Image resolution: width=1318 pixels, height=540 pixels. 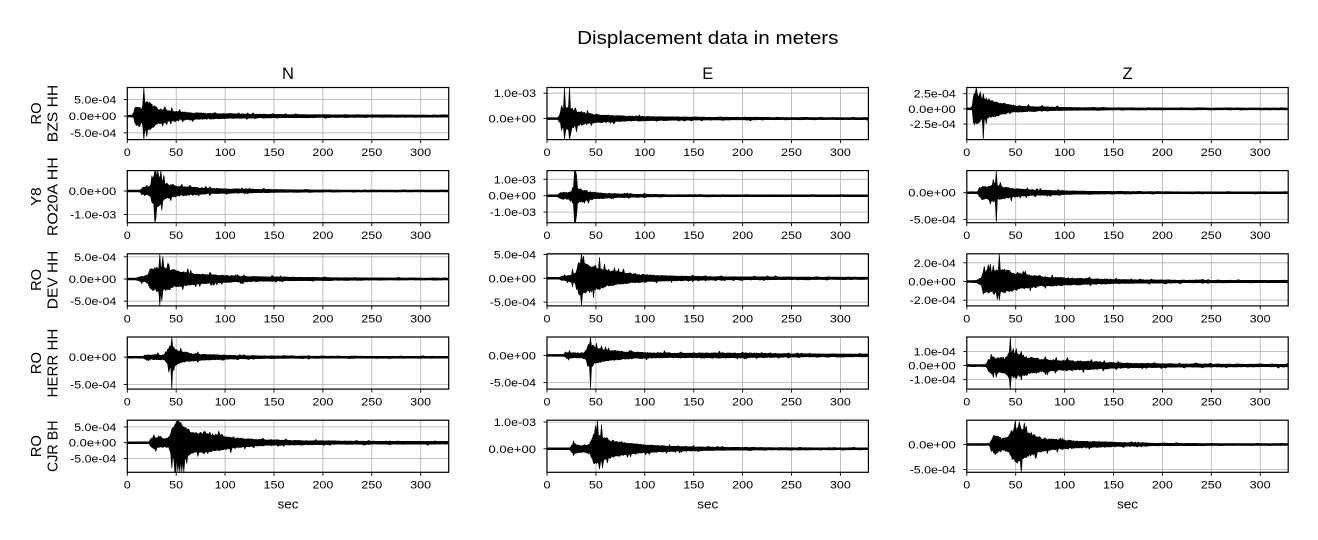 What do you see at coordinates (93, 215) in the screenshot?
I see `svg-text: -1.0e-03` at bounding box center [93, 215].